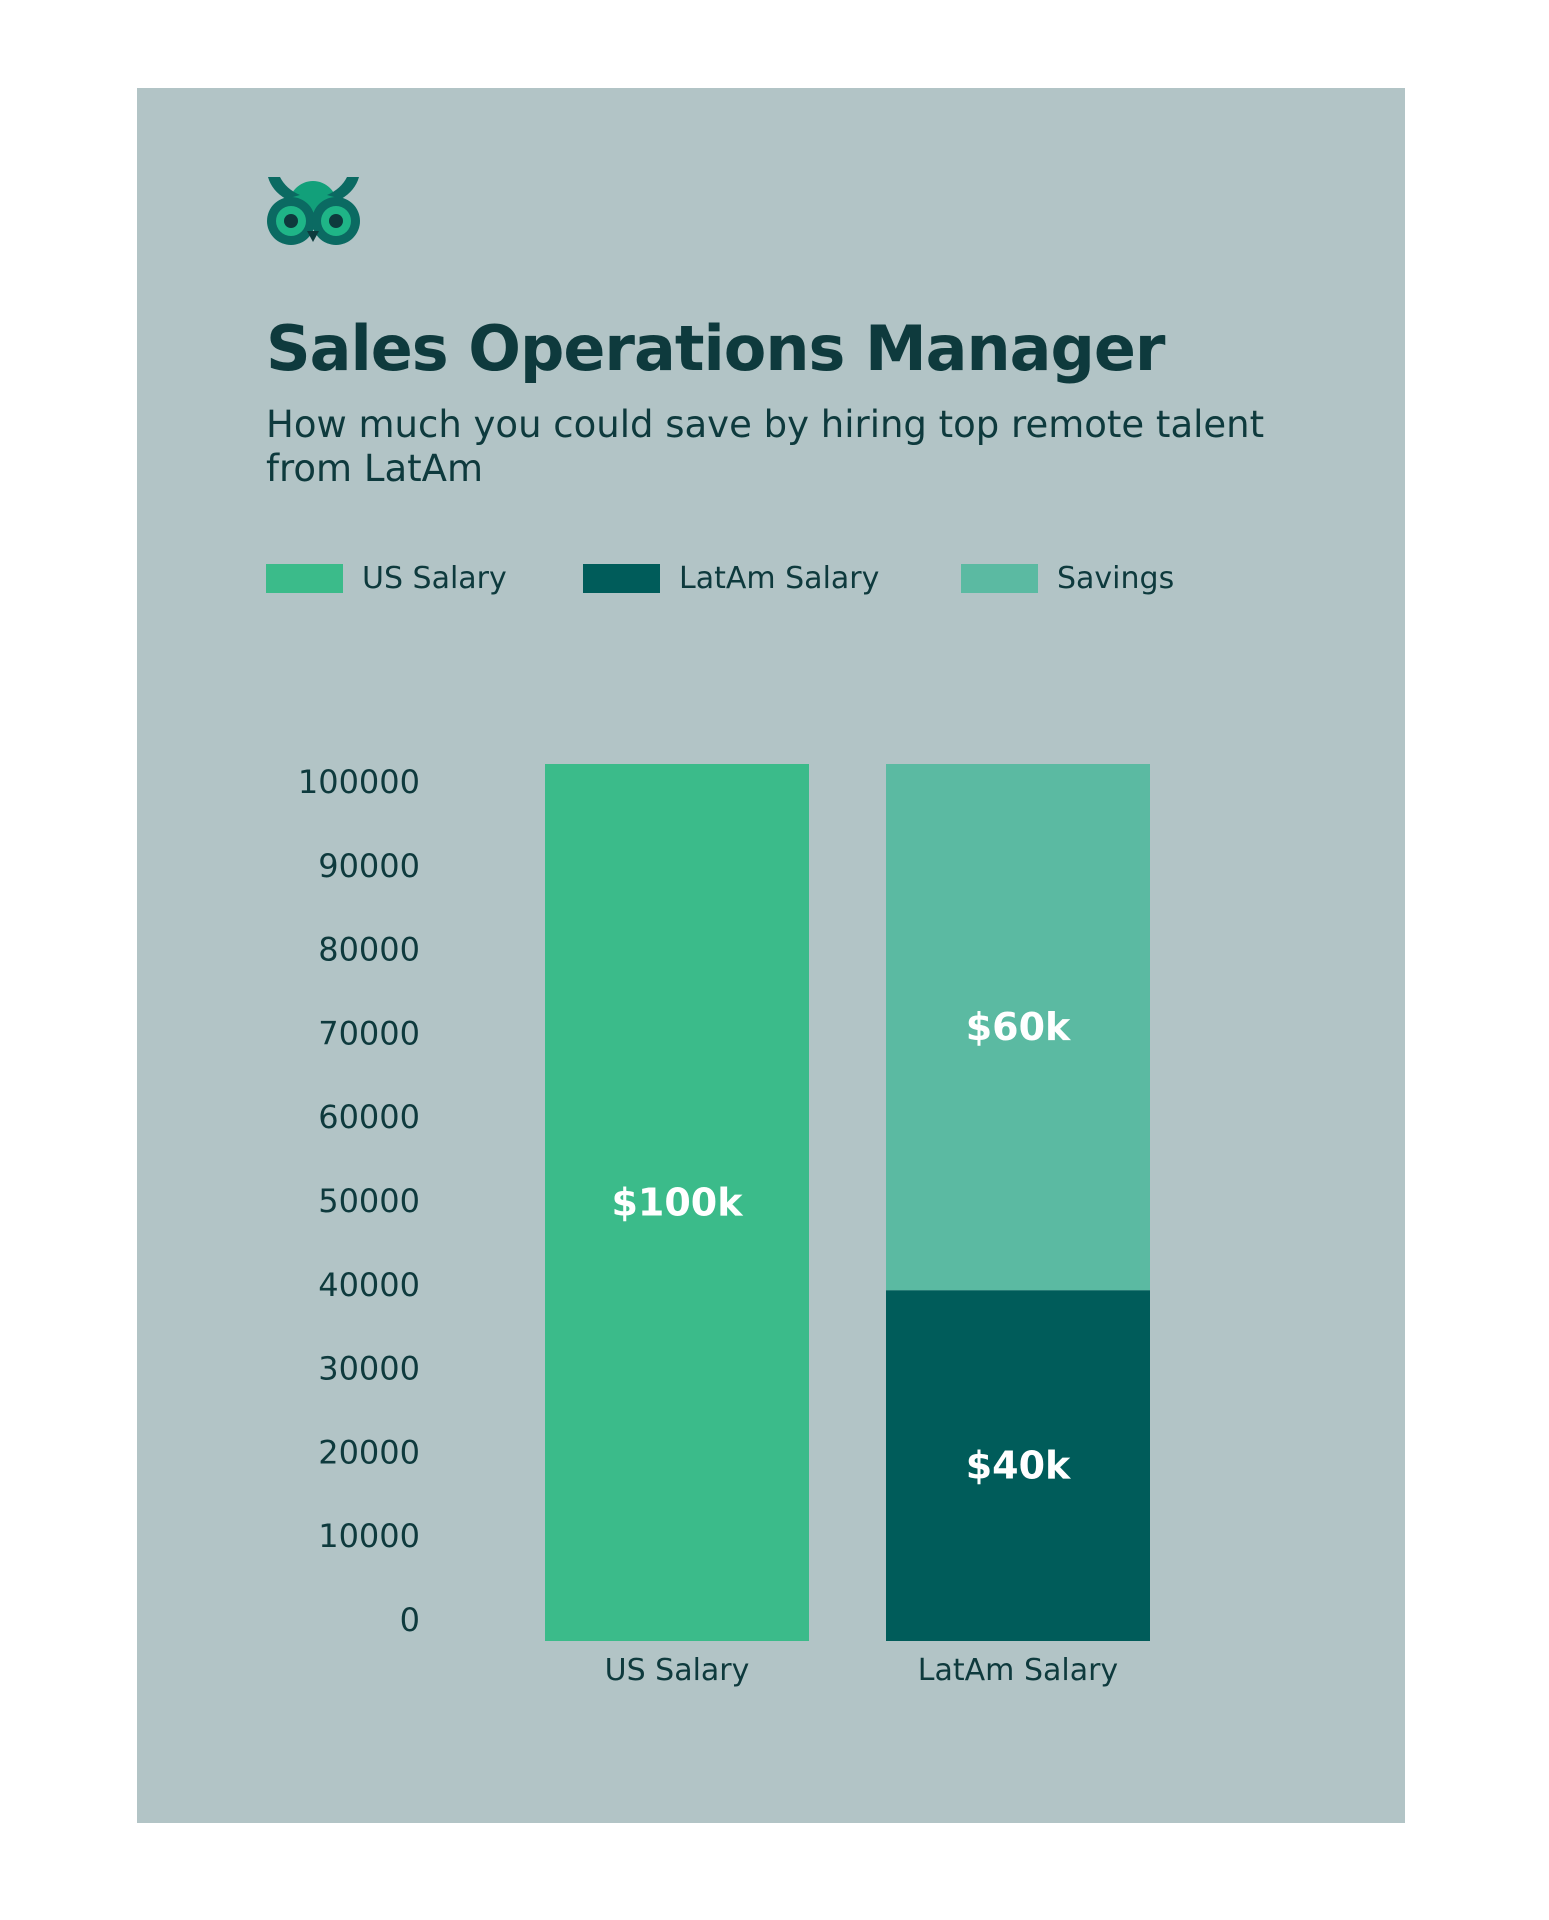  Describe the element at coordinates (434, 578) in the screenshot. I see `legend-label: US Salary` at that location.